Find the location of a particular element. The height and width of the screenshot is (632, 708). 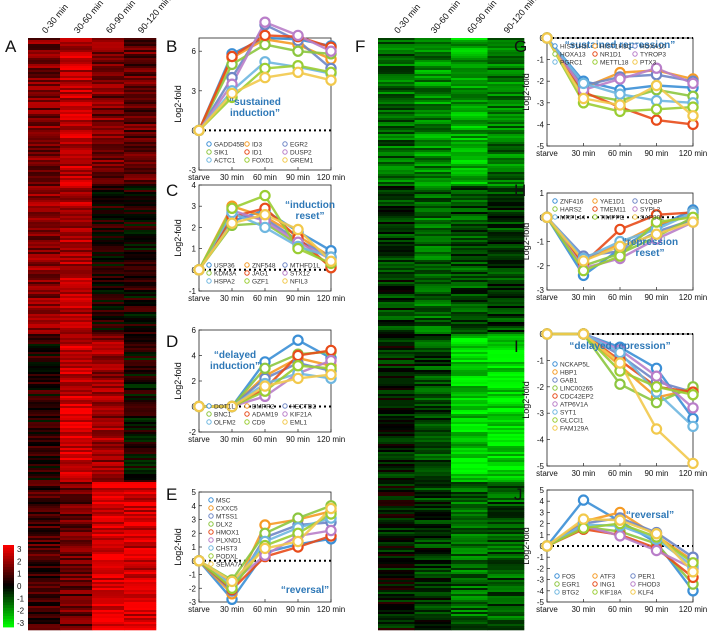

y-axis-label: Log2-fold is located at coordinates (178, 238).